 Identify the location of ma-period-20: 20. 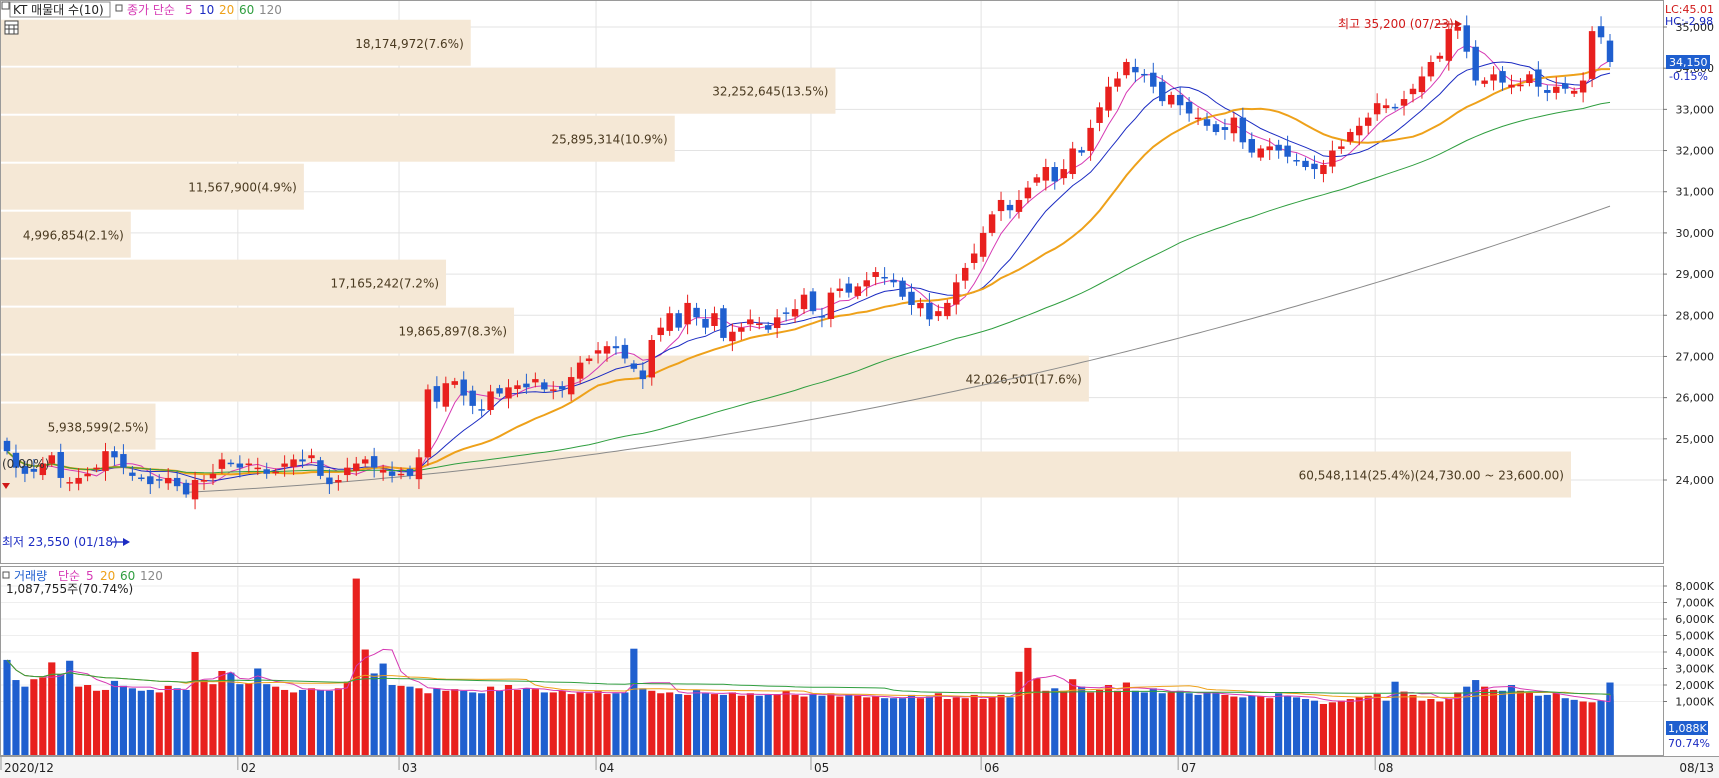
(226, 10).